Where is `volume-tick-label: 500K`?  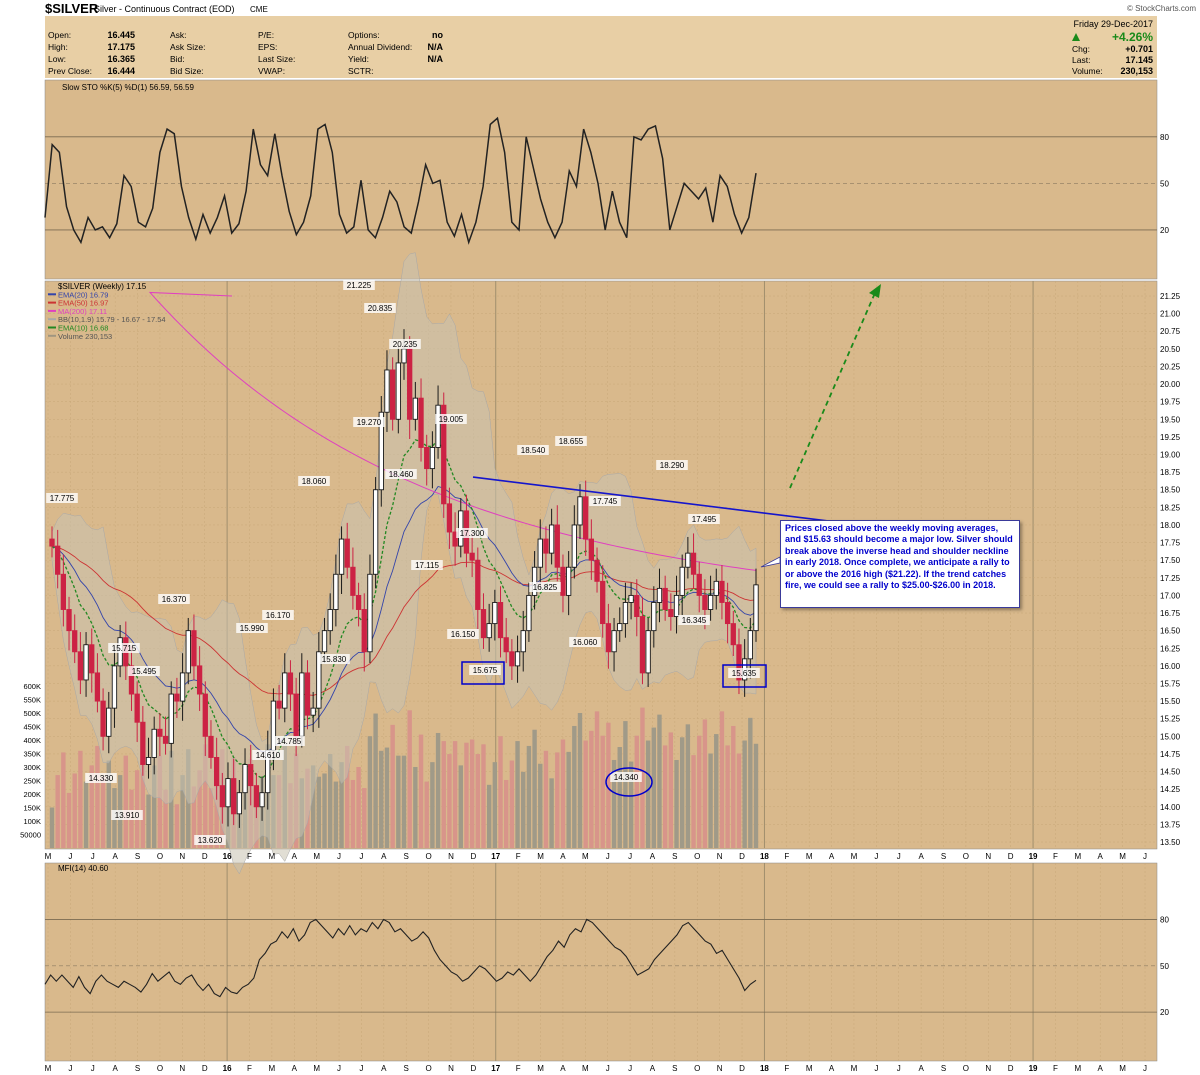
volume-tick-label: 500K is located at coordinates (32, 713).